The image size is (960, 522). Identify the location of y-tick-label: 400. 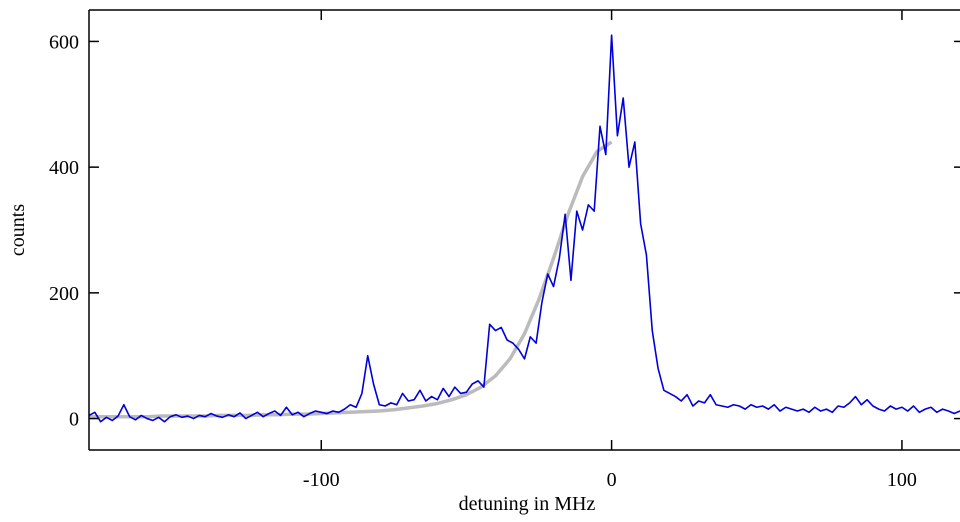
(64, 168).